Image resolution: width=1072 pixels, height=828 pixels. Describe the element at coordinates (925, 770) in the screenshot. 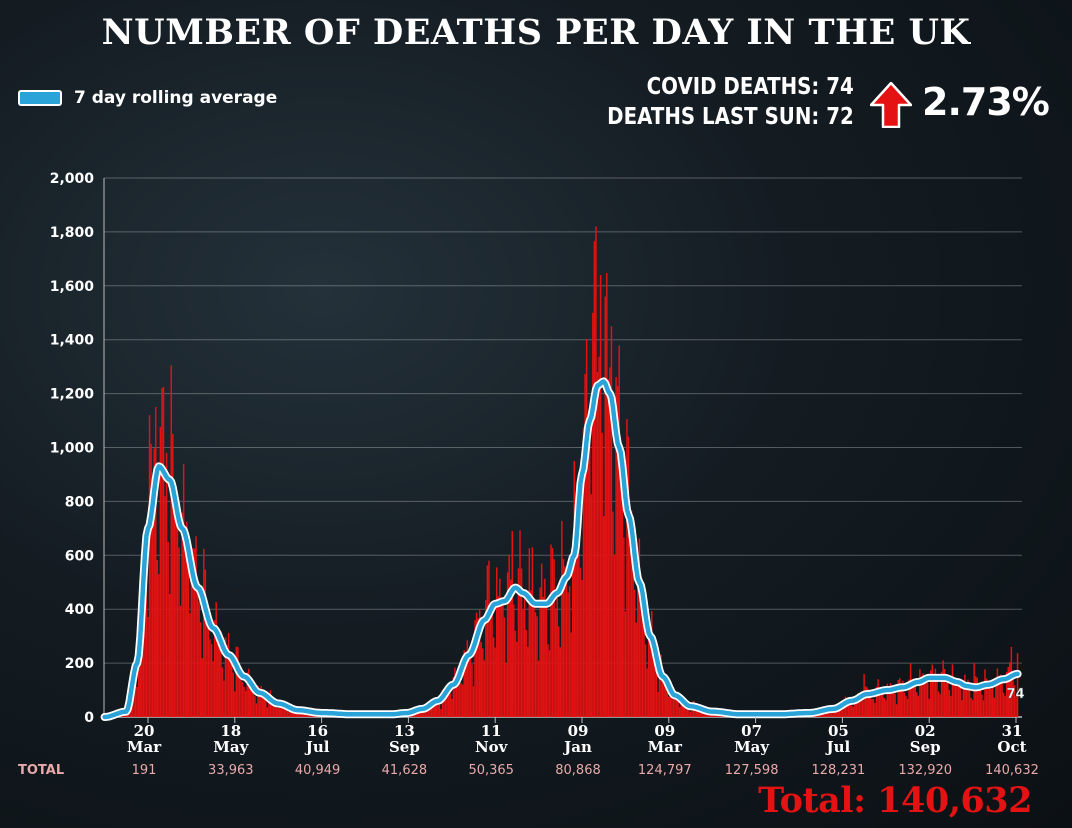

I see `cumulative-total: 132,920` at that location.